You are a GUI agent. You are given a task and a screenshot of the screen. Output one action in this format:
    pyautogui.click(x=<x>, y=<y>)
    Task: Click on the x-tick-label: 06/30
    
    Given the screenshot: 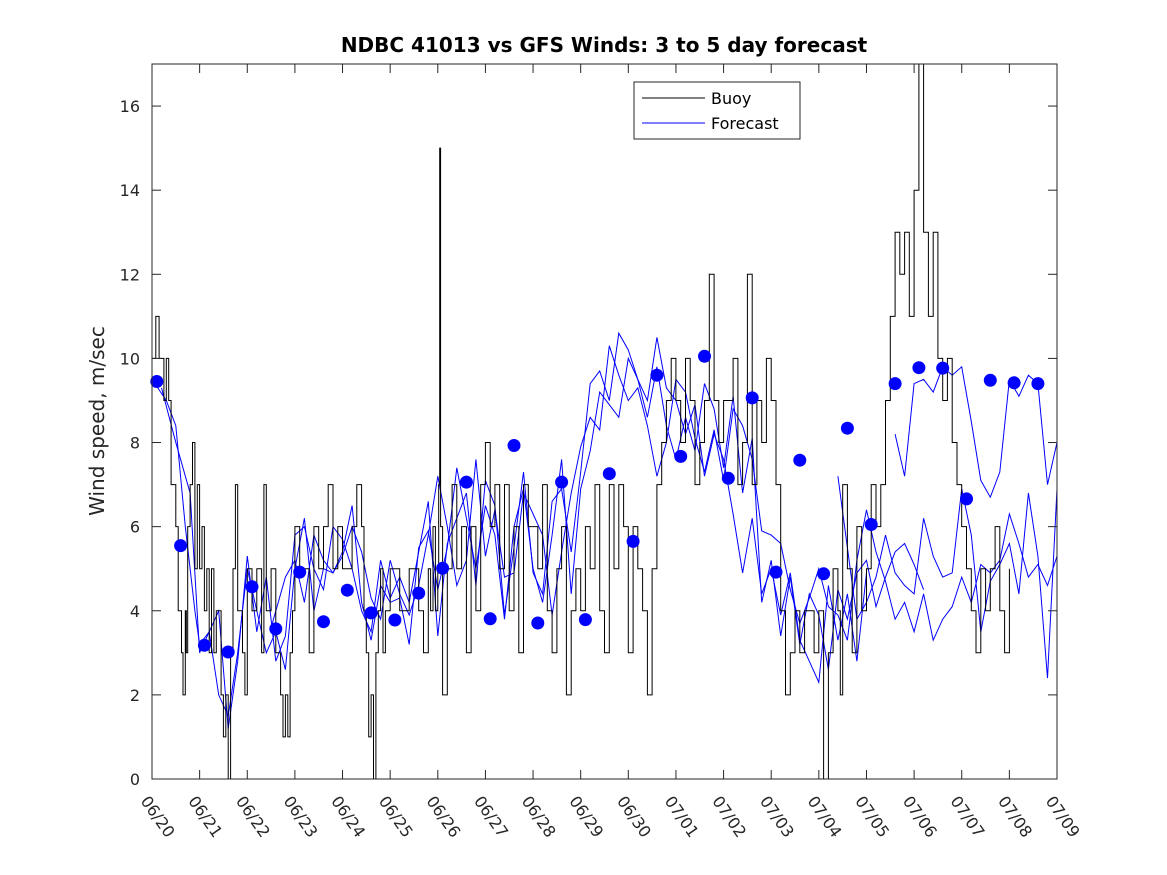 What is the action you would take?
    pyautogui.click(x=634, y=816)
    